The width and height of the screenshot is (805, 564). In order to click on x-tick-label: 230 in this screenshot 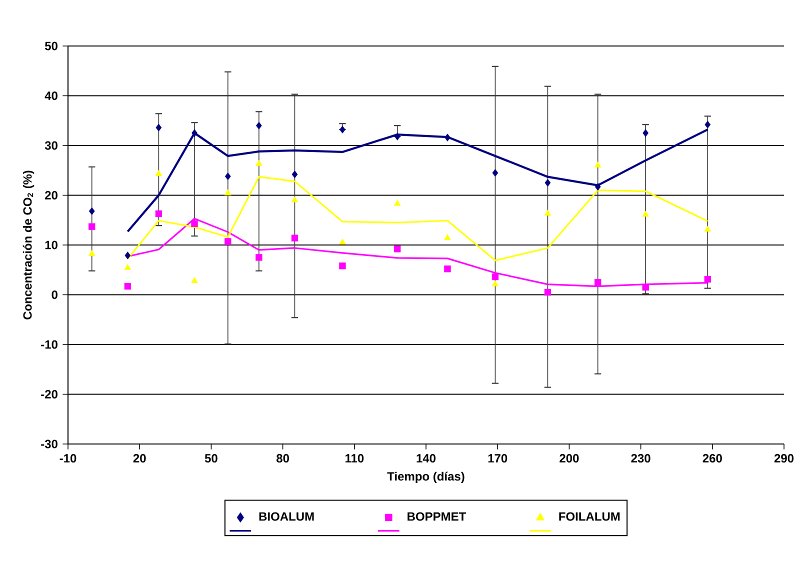, I will do `click(640, 458)`.